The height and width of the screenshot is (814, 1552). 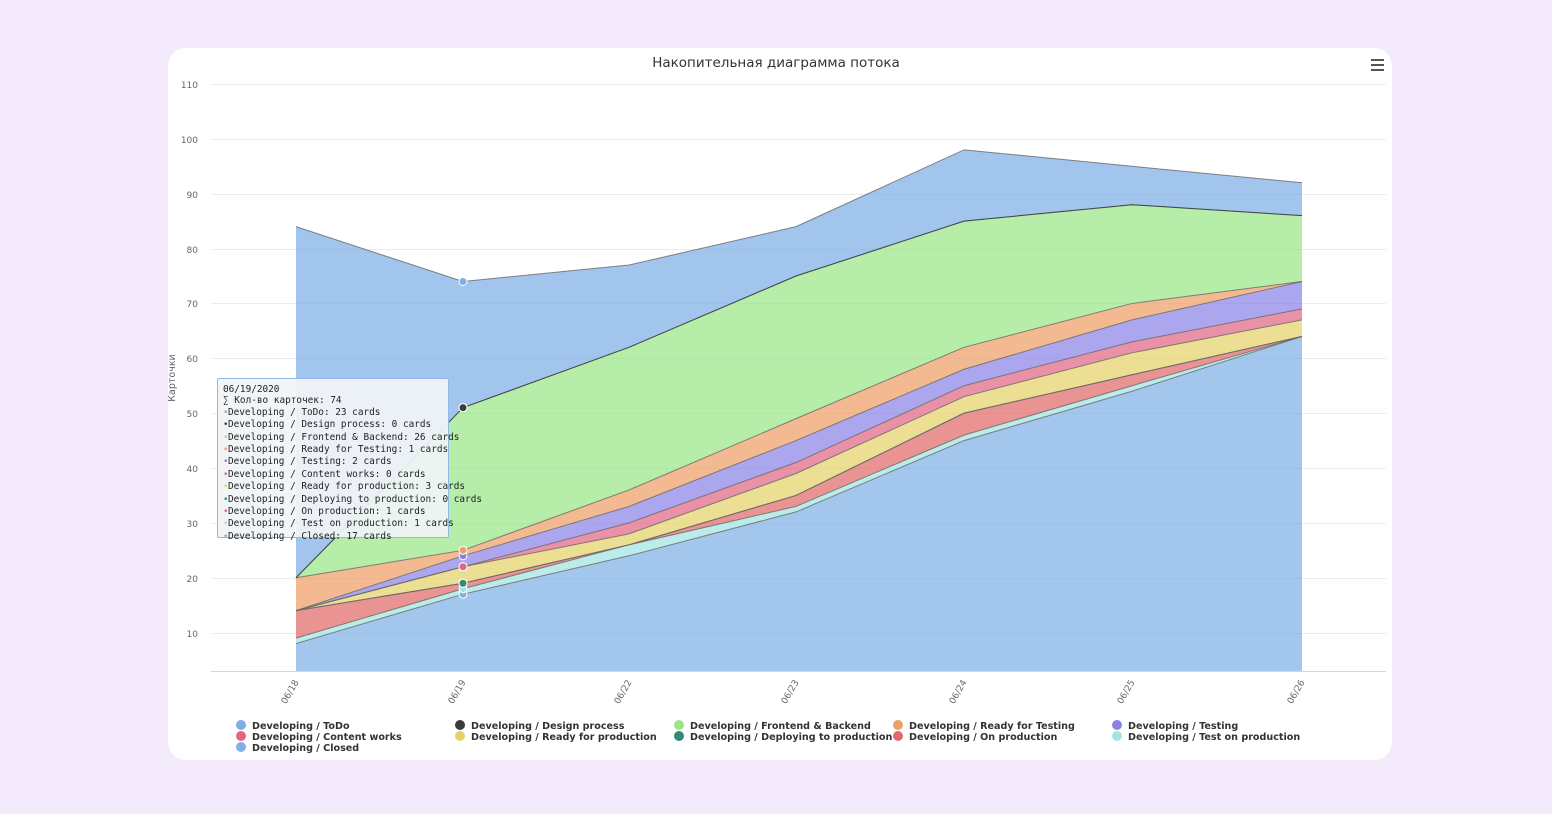 I want to click on y-tick-label: 10, so click(x=193, y=635).